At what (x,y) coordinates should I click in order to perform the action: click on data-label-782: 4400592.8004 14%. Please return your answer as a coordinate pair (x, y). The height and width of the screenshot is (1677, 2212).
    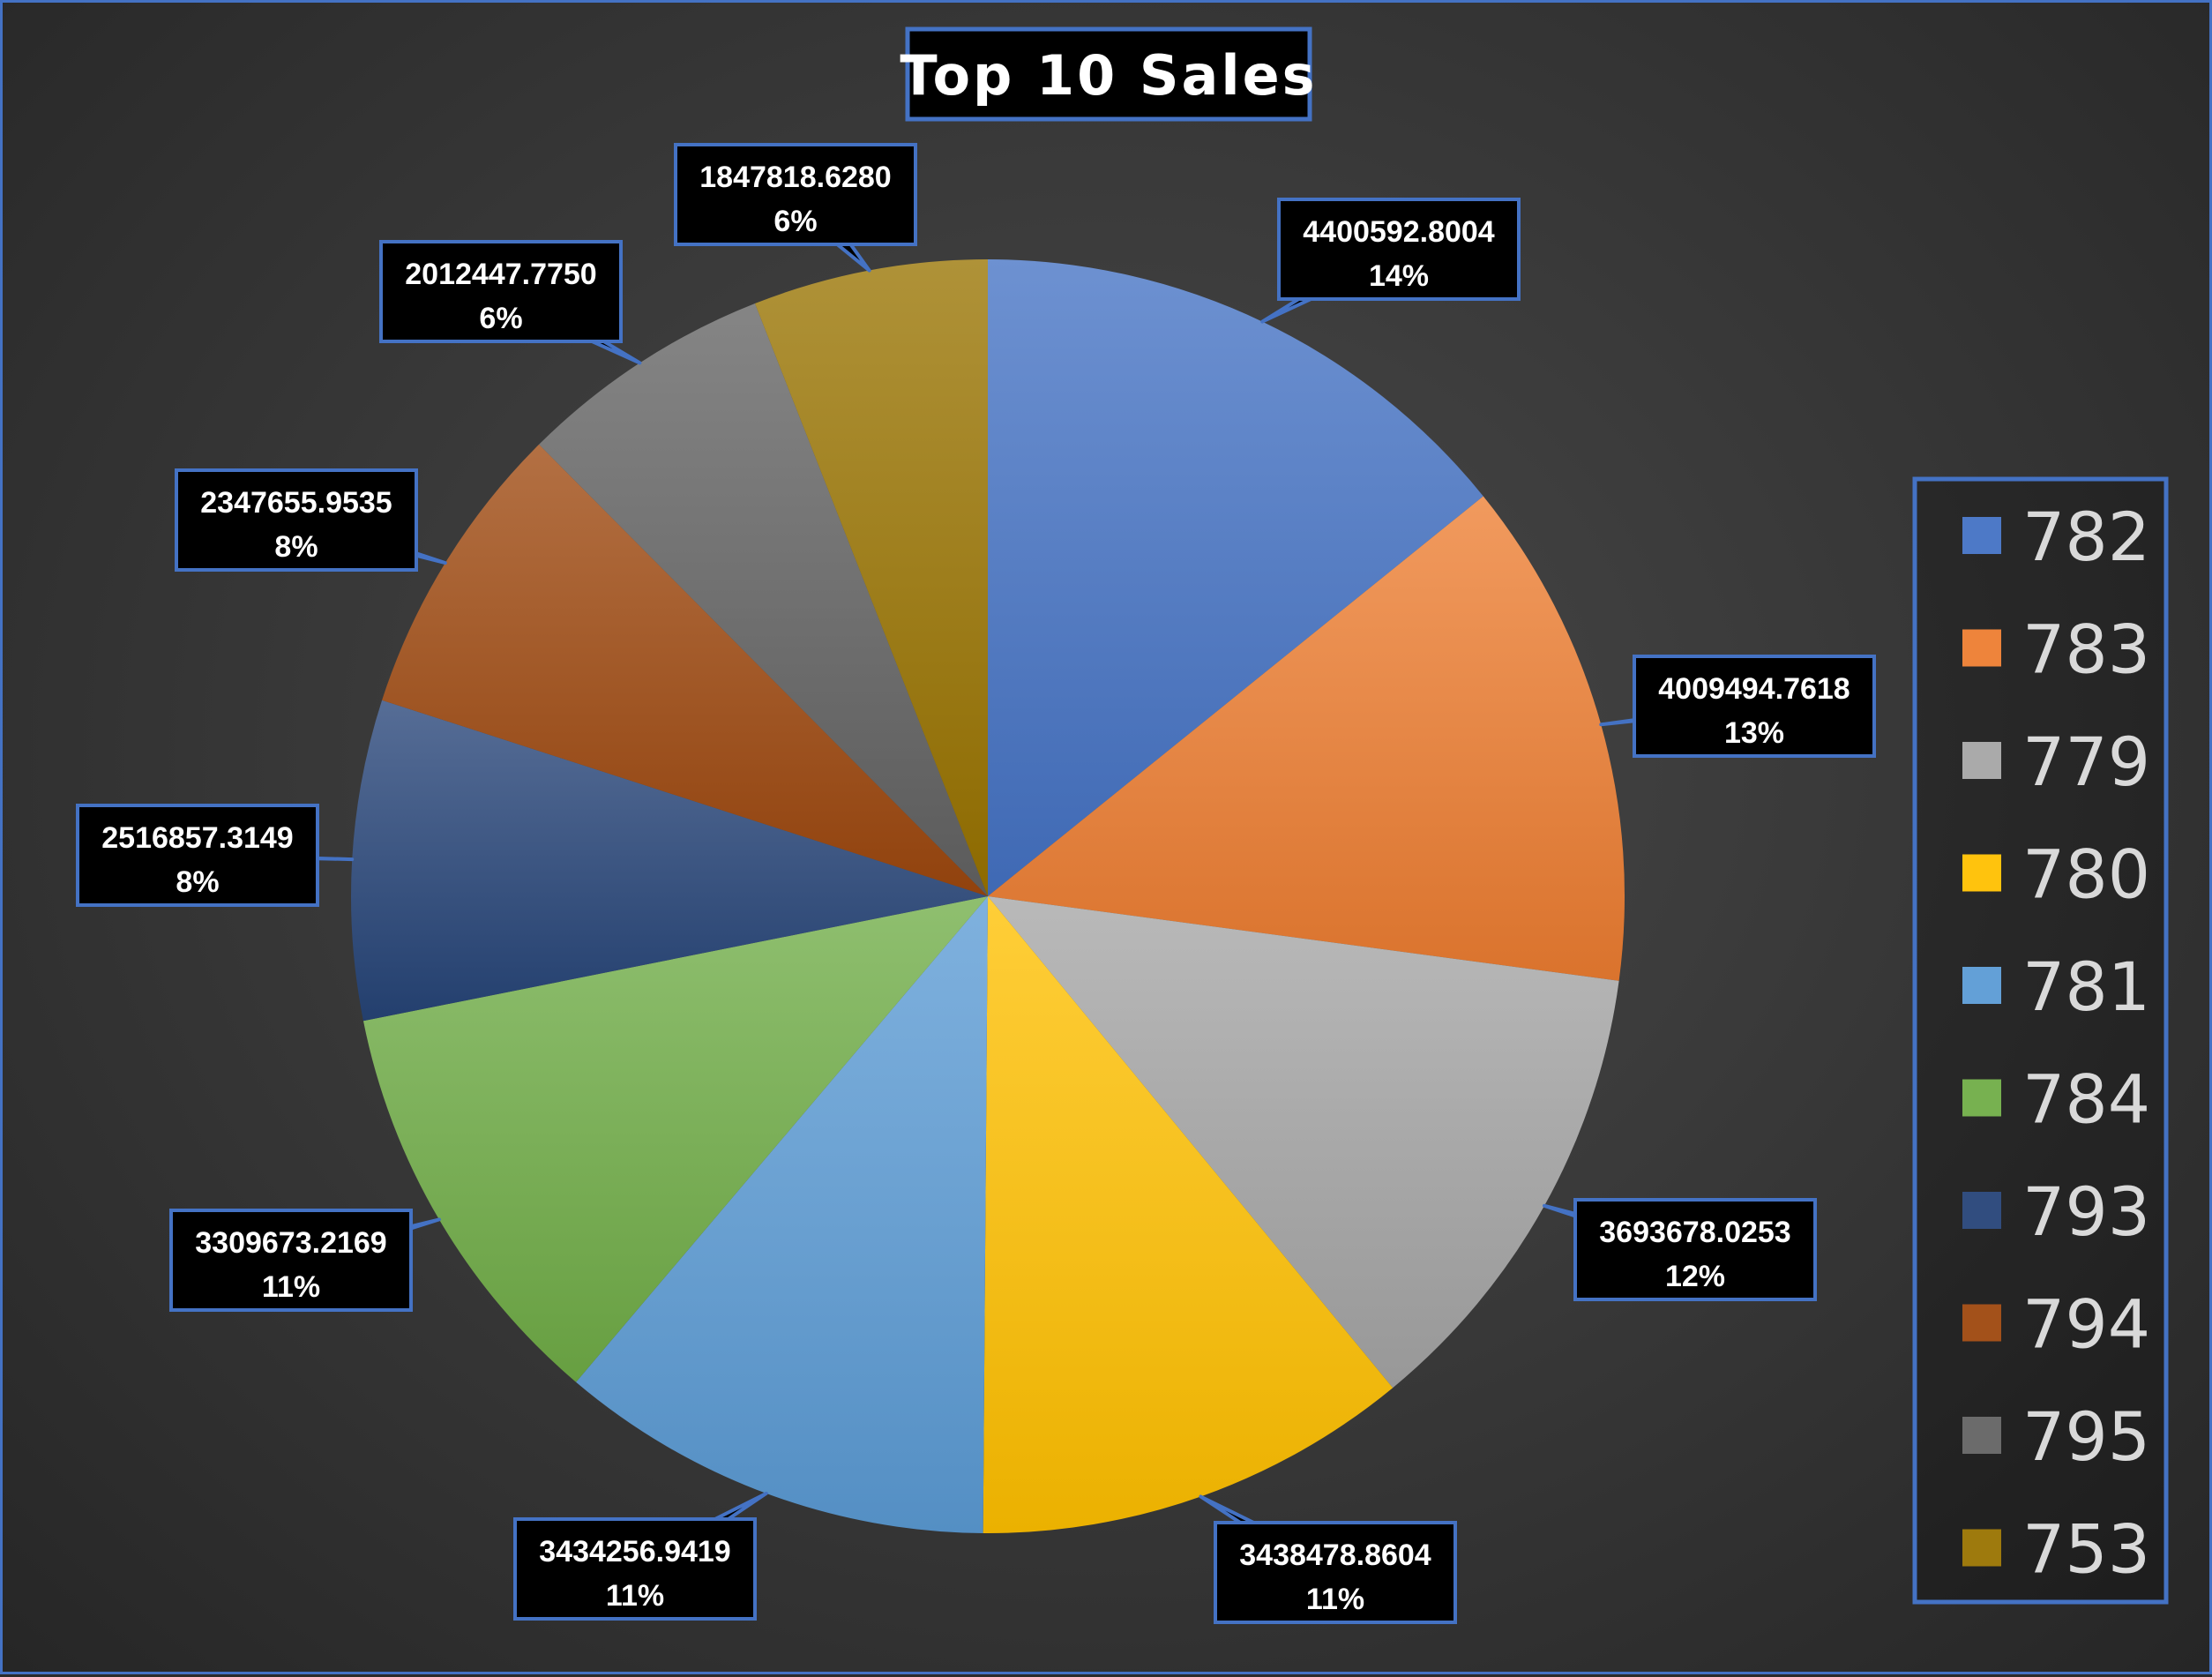
    Looking at the image, I should click on (1390, 261).